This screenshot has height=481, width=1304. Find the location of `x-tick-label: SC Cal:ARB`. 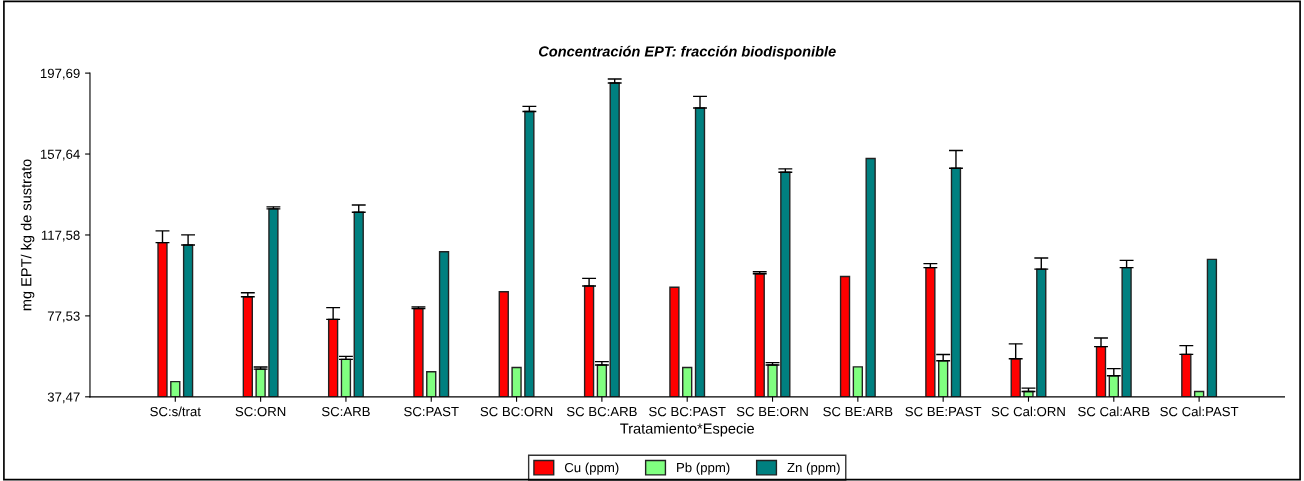

x-tick-label: SC Cal:ARB is located at coordinates (1114, 411).